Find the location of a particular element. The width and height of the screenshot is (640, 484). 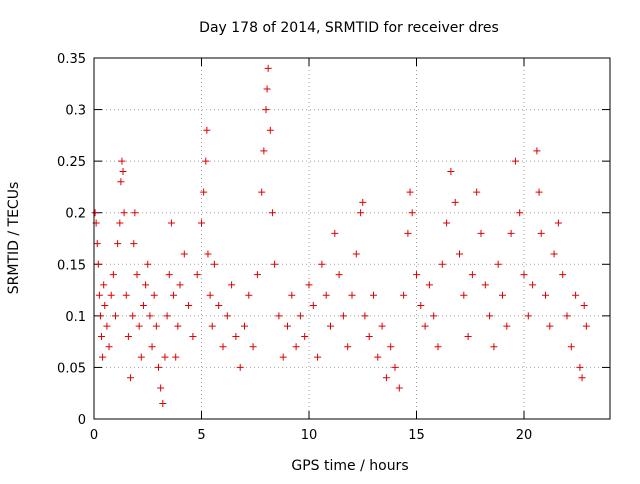

y-tick-label: 0.15 is located at coordinates (71, 265).